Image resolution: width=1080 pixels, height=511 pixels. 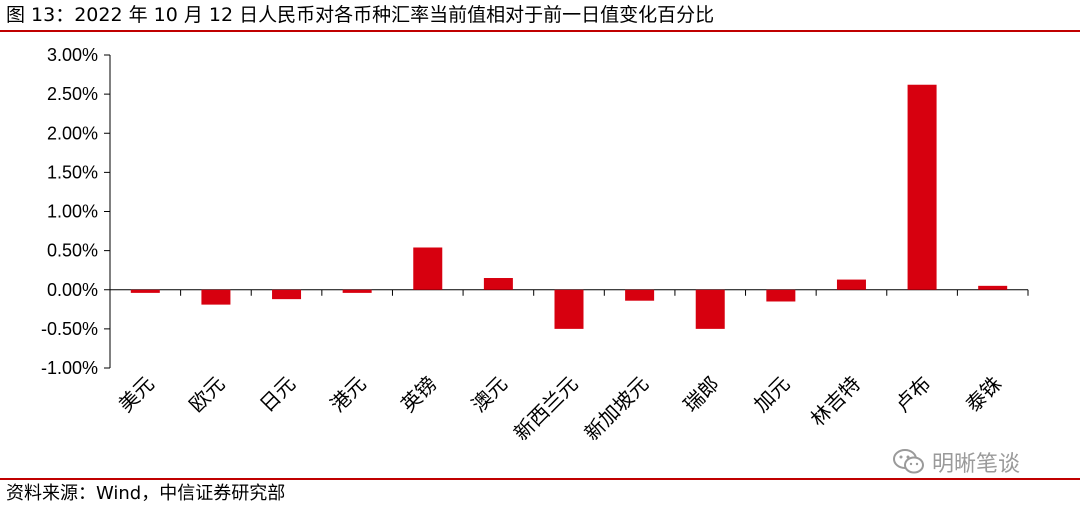 What do you see at coordinates (912, 394) in the screenshot?
I see `x-tick-label: 卢布` at bounding box center [912, 394].